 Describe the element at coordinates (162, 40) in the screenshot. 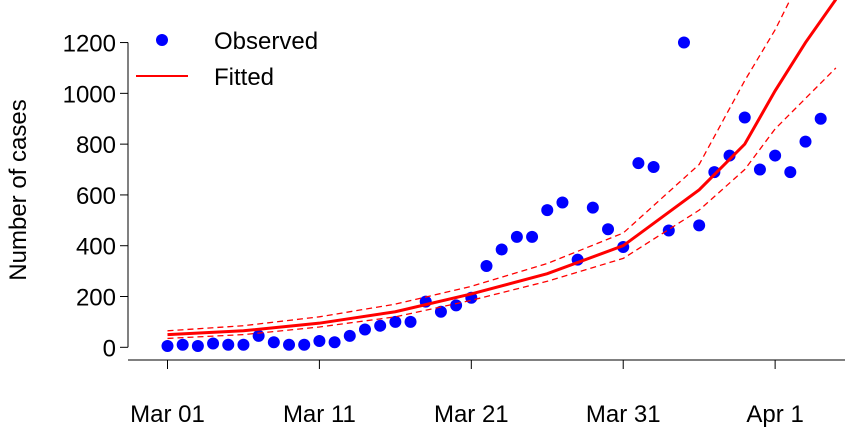

I see `legend-marker` at that location.